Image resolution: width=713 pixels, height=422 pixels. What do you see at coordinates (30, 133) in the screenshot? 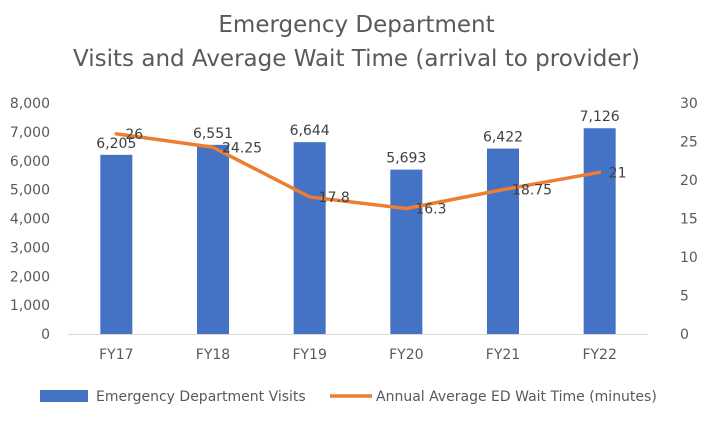
I see `y-left-tick-label: 7,000` at bounding box center [30, 133].